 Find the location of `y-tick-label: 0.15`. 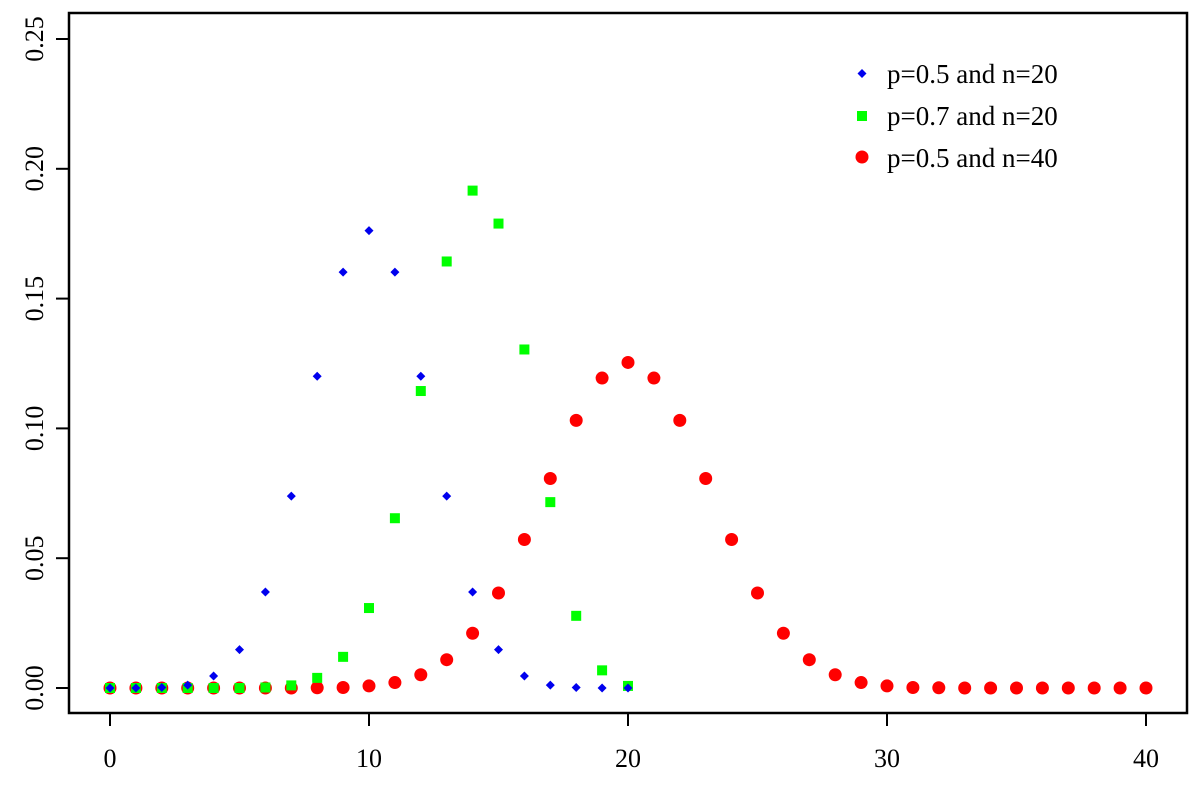

y-tick-label: 0.15 is located at coordinates (34, 299).